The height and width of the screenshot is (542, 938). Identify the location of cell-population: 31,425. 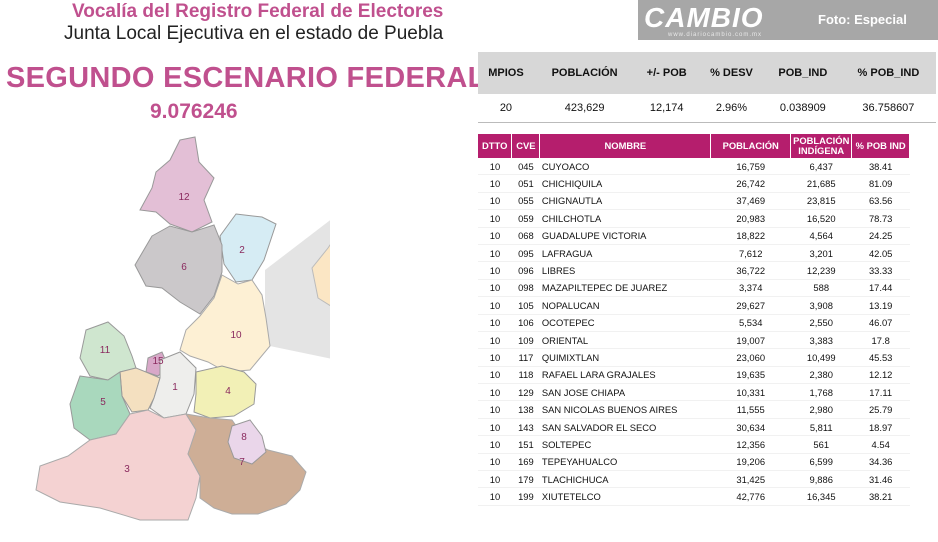
(750, 479).